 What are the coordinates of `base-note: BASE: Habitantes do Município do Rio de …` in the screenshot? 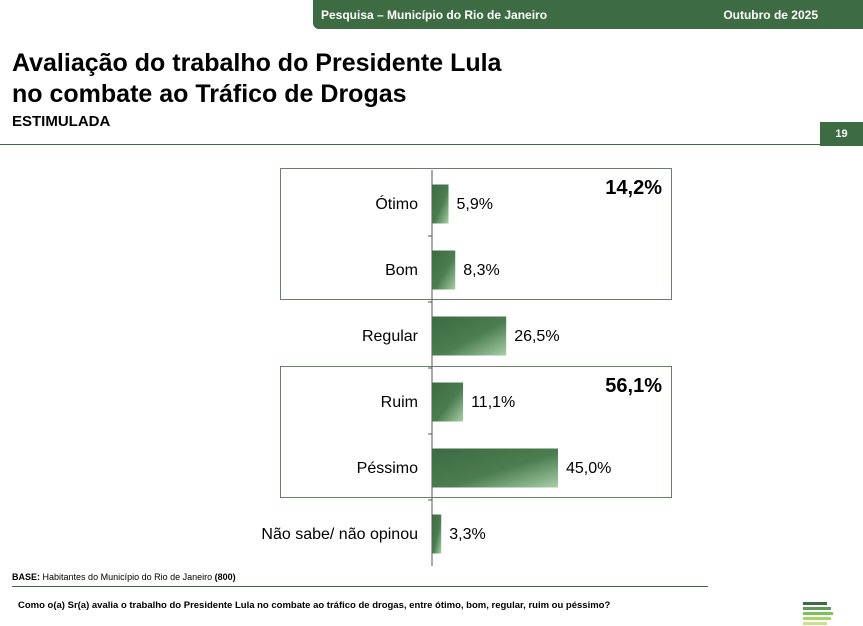 It's located at (124, 577).